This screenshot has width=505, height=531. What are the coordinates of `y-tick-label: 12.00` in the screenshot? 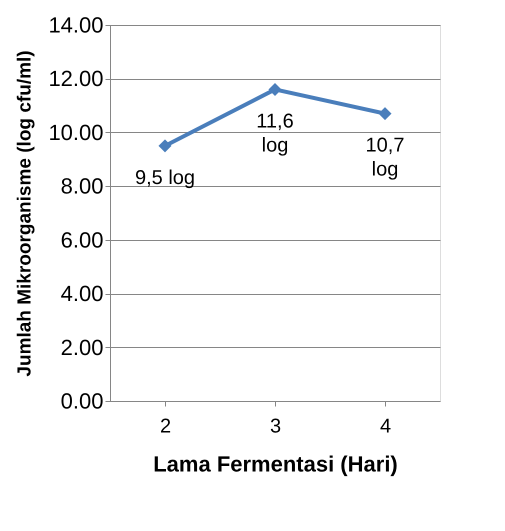 It's located at (76, 79).